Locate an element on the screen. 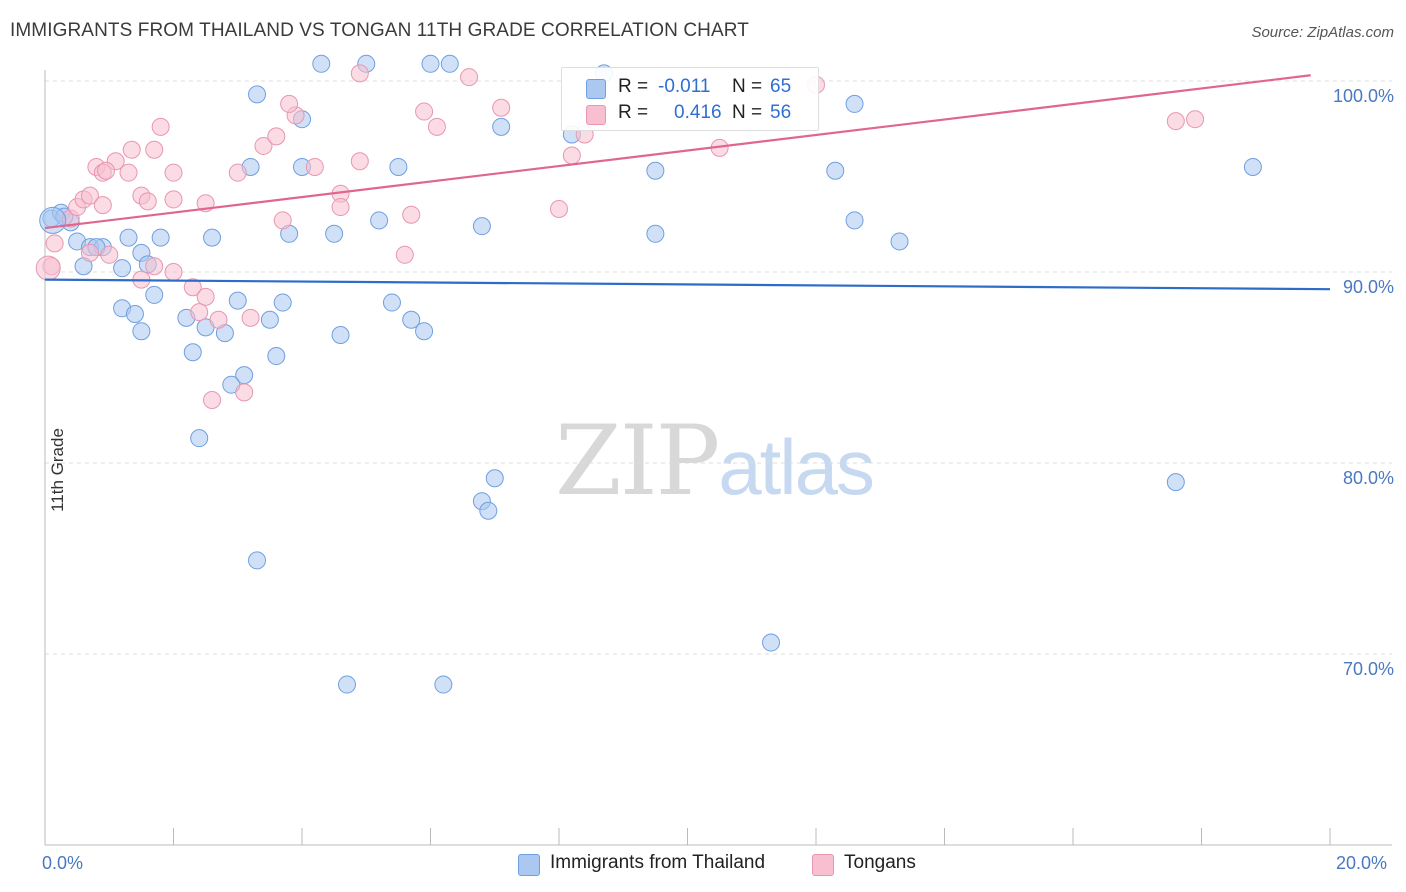 The height and width of the screenshot is (892, 1406). thailand-trend-line is located at coordinates (687, 284).